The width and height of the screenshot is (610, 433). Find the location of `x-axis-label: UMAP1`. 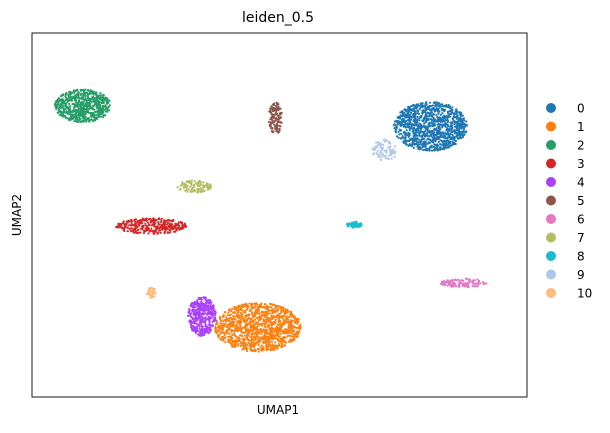

x-axis-label: UMAP1 is located at coordinates (278, 410).